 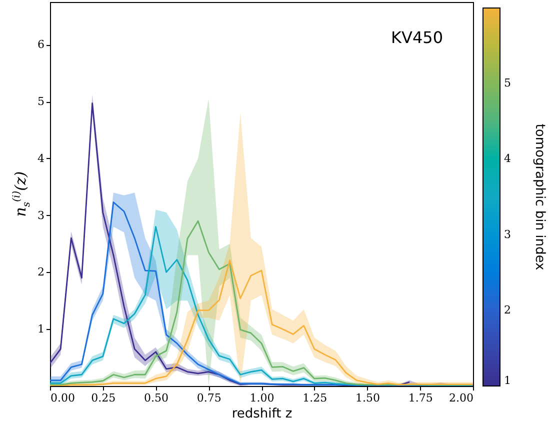 I want to click on color-bar-label: 2, so click(x=507, y=309).